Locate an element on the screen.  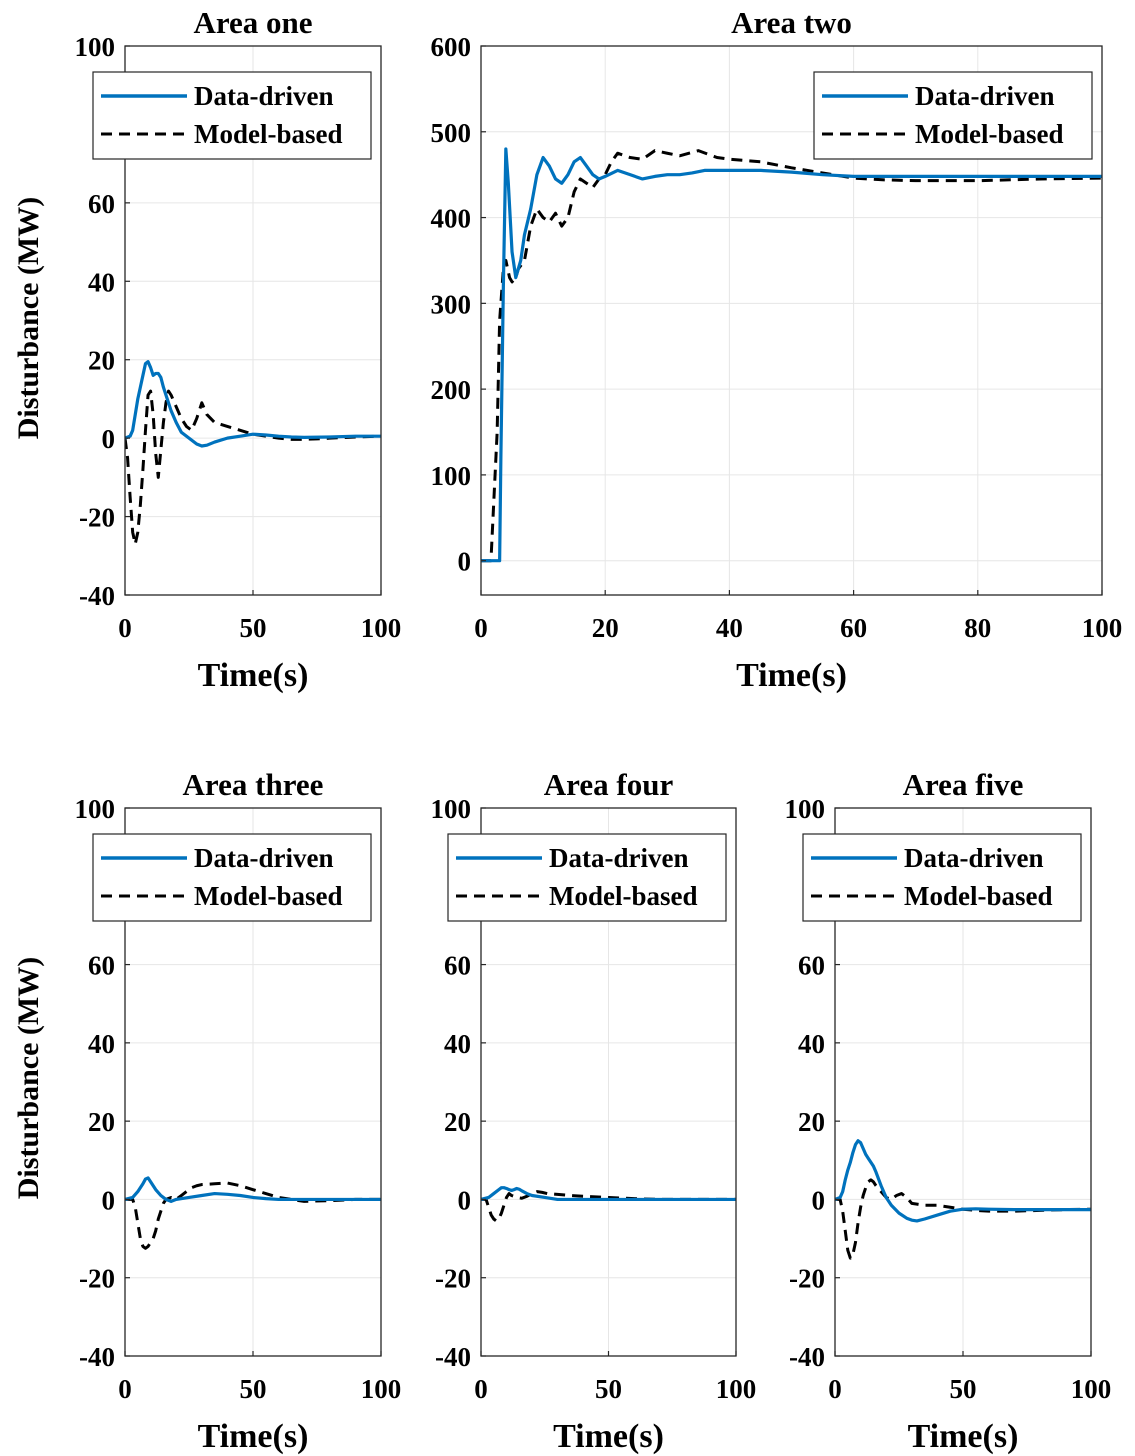
y-tick-label: 600 is located at coordinates (451, 47).